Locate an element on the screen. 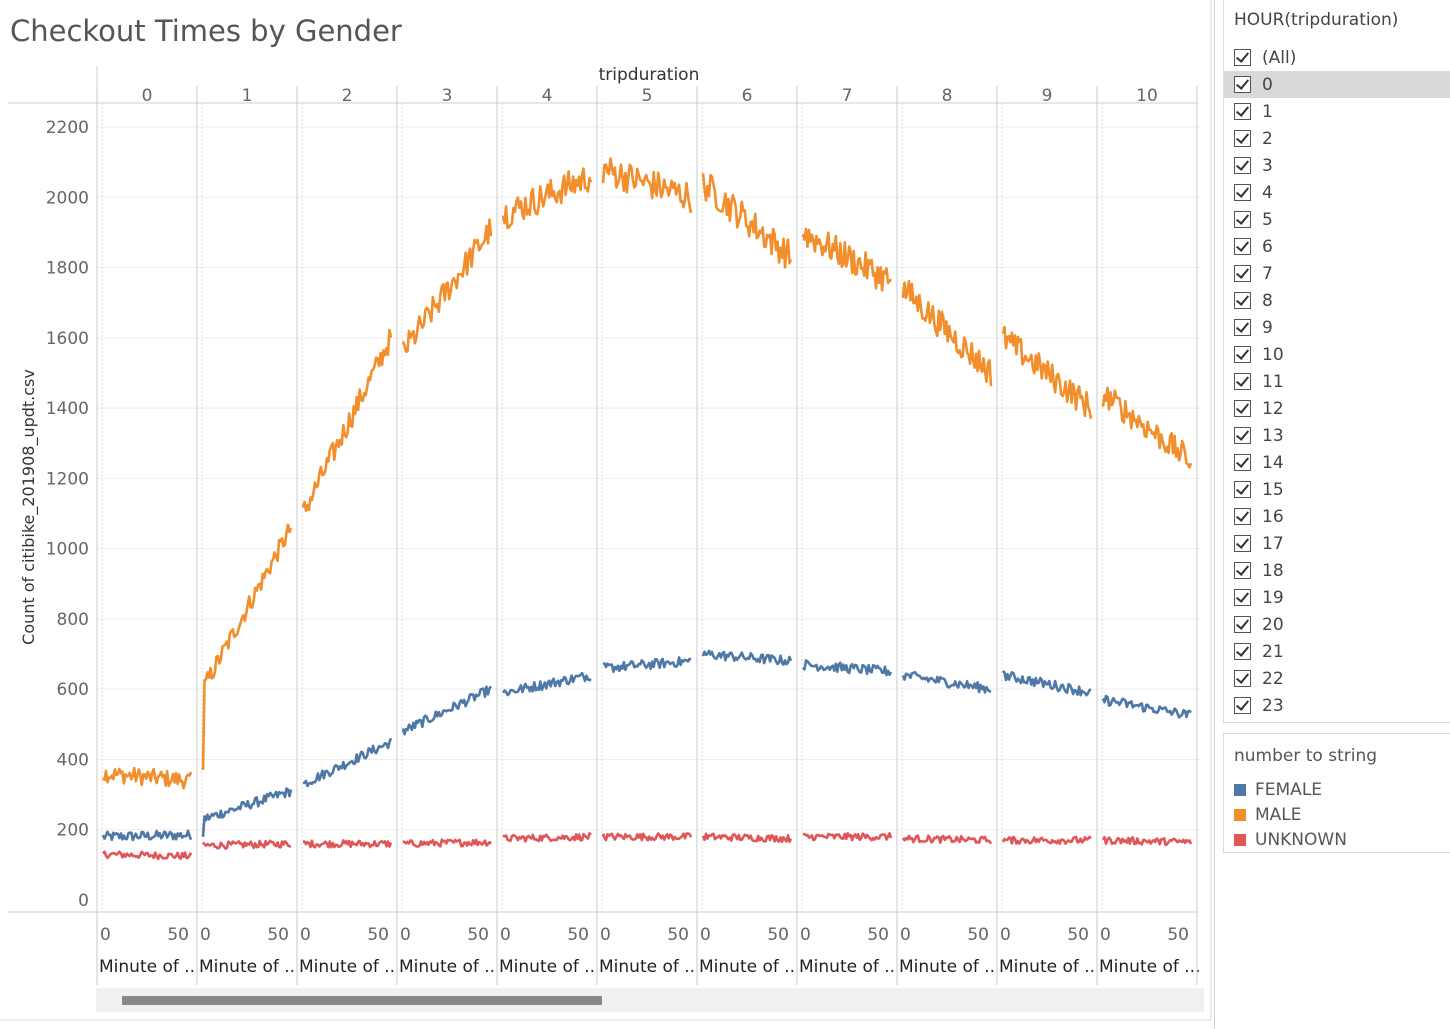  filter-item: 9 is located at coordinates (1337, 327).